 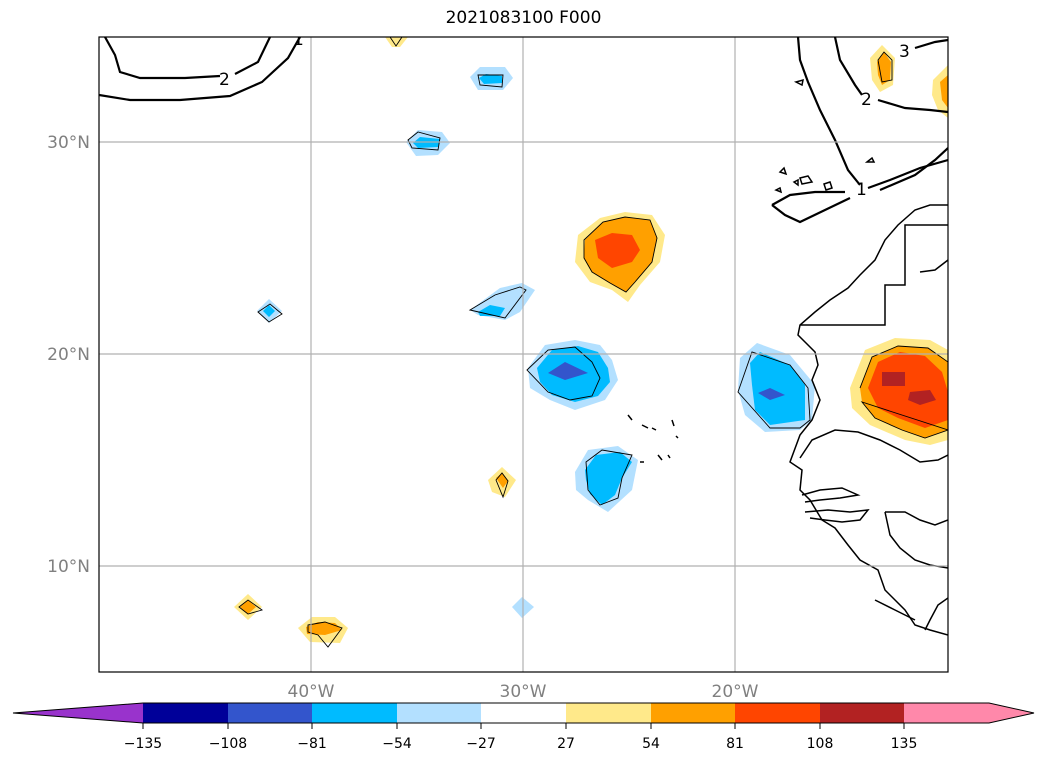 I want to click on colorbar-extend-low, so click(x=78, y=713).